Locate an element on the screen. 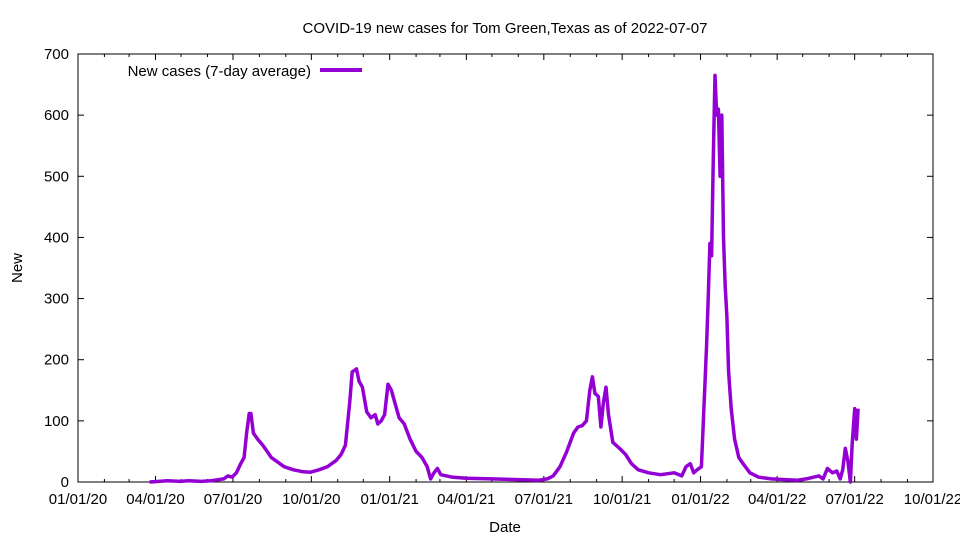 Image resolution: width=960 pixels, height=540 pixels. x-tick-label: 01/01/22 is located at coordinates (700, 499).